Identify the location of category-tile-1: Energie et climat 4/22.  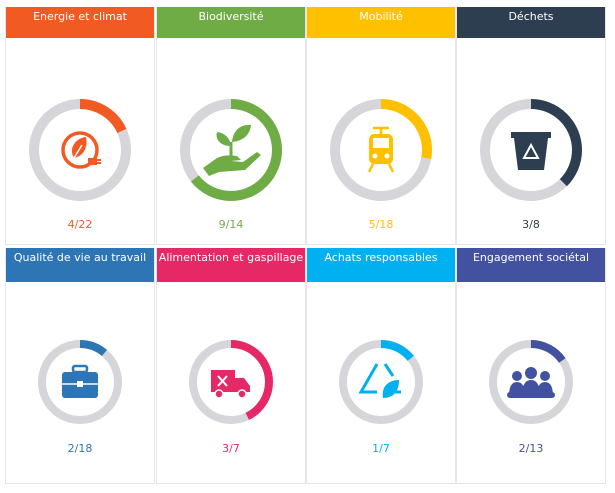
(80, 126).